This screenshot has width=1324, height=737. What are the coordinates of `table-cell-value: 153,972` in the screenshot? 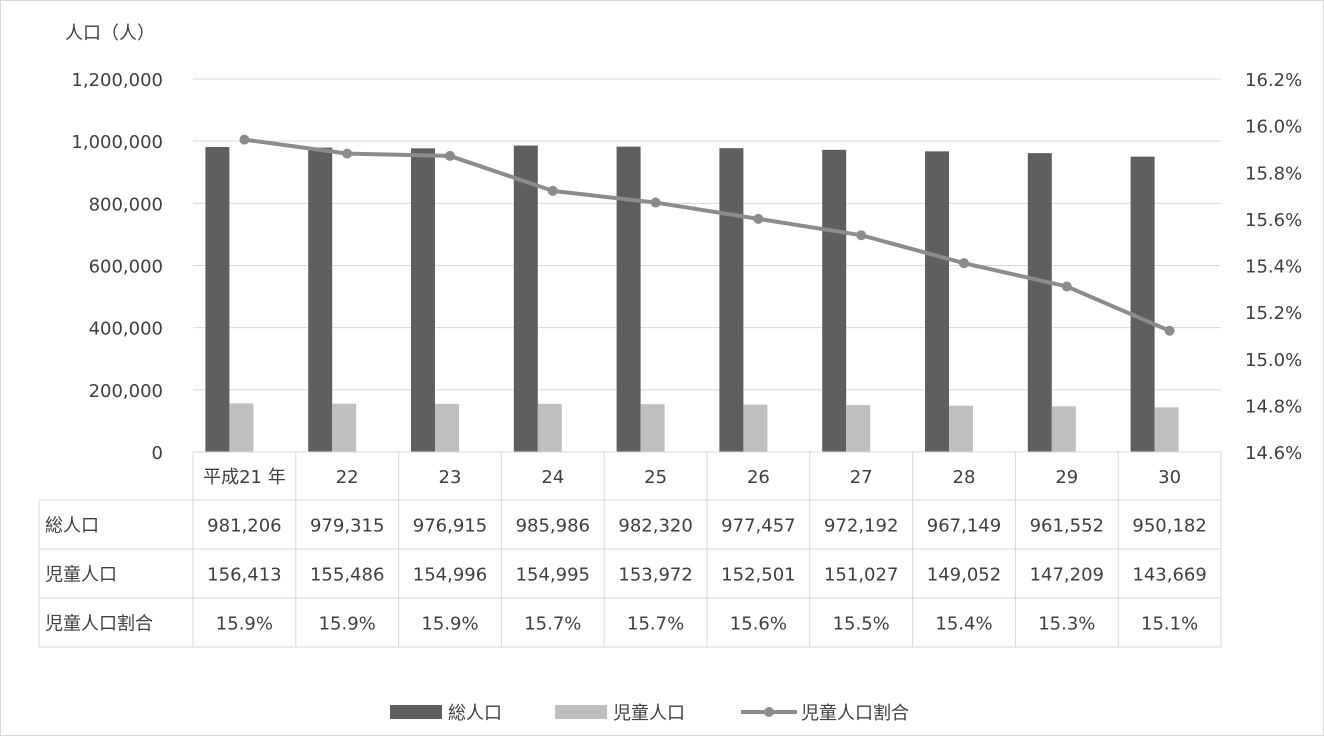 It's located at (655, 575).